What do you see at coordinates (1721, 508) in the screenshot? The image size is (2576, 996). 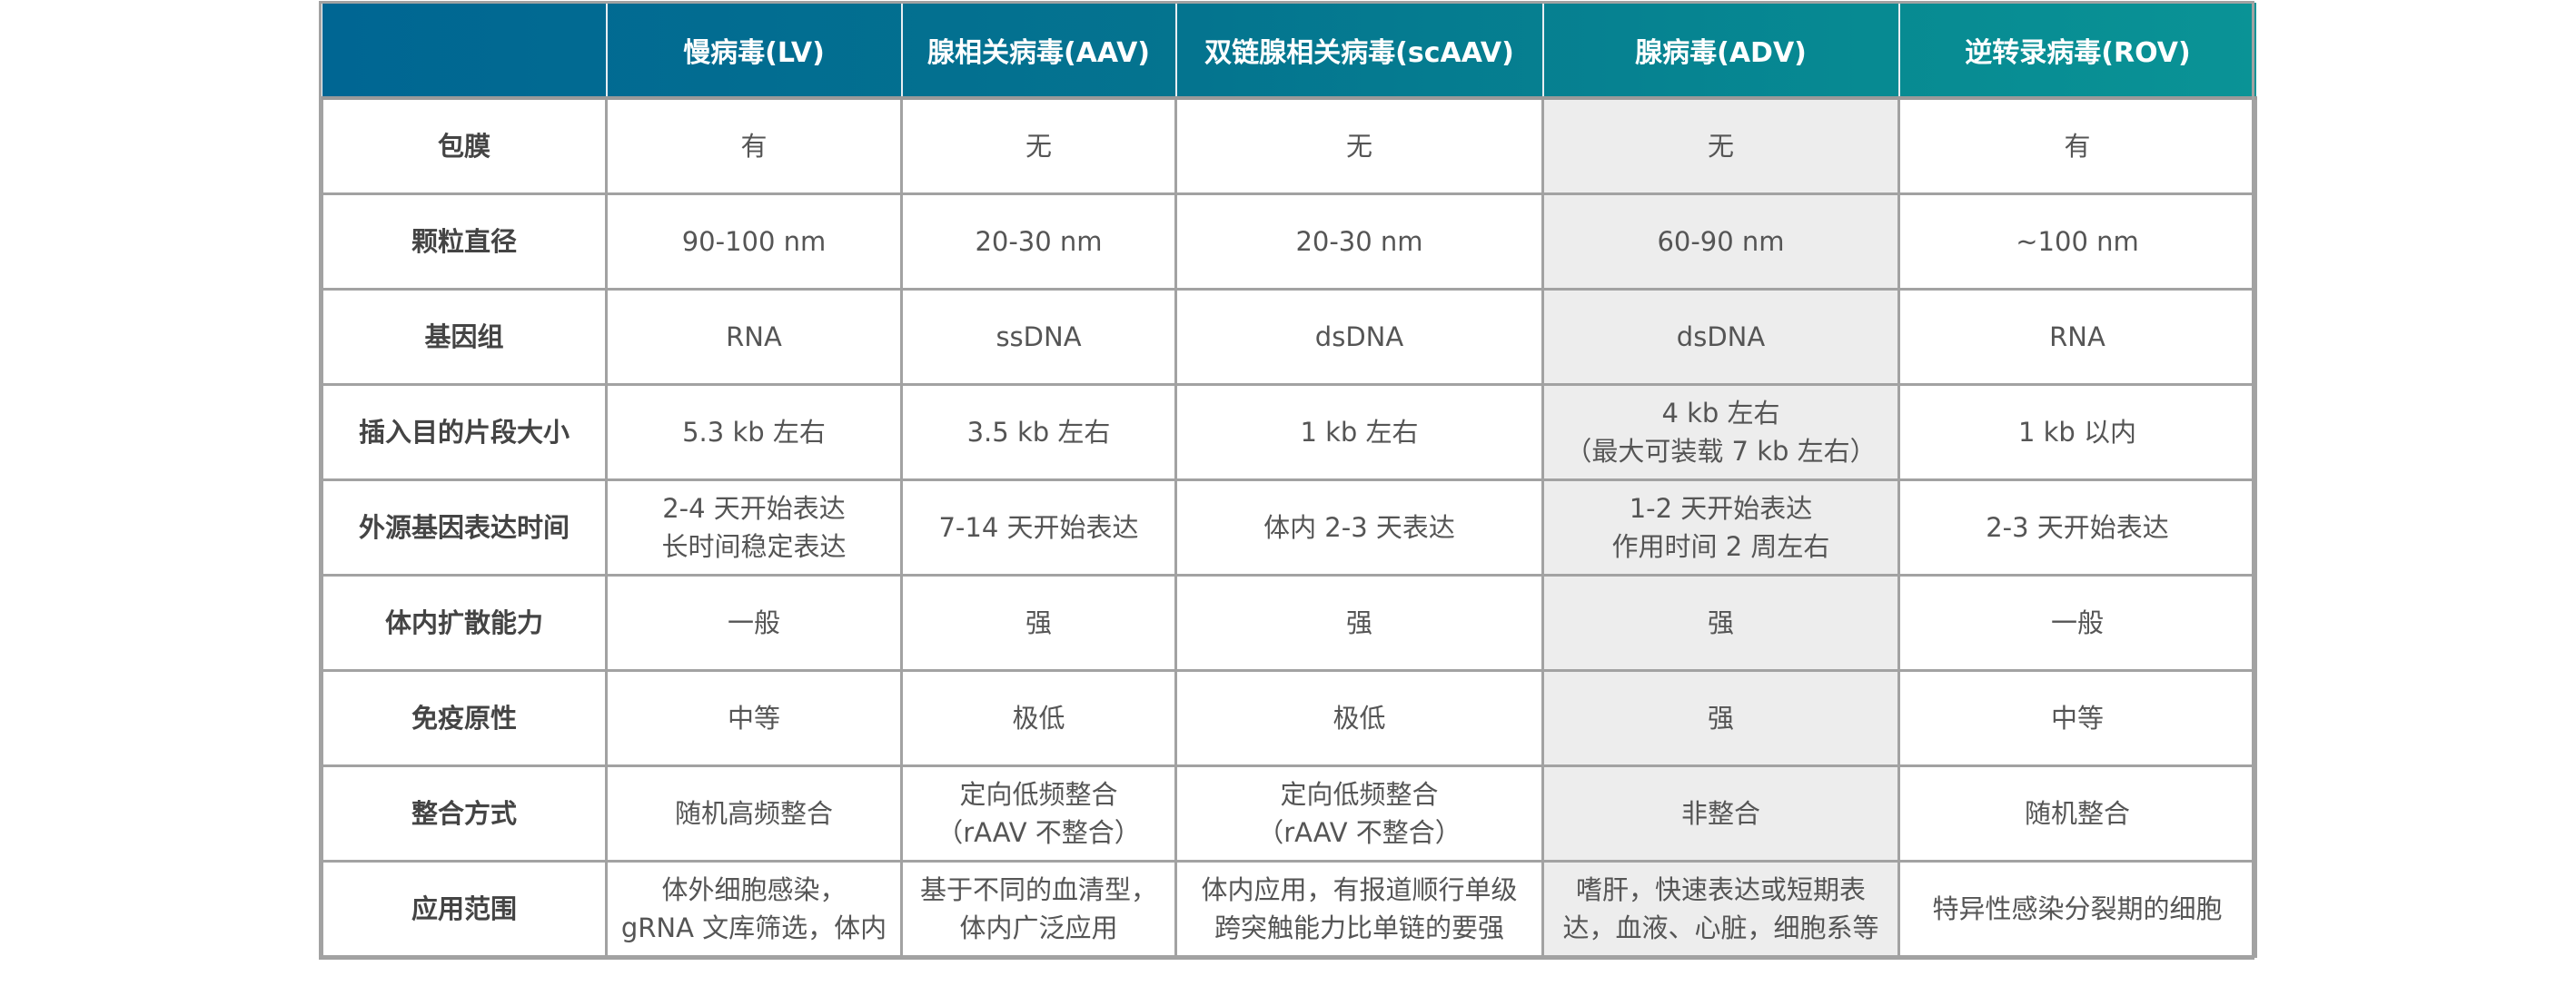 I see `cell-text: 1-2 天开始表达` at bounding box center [1721, 508].